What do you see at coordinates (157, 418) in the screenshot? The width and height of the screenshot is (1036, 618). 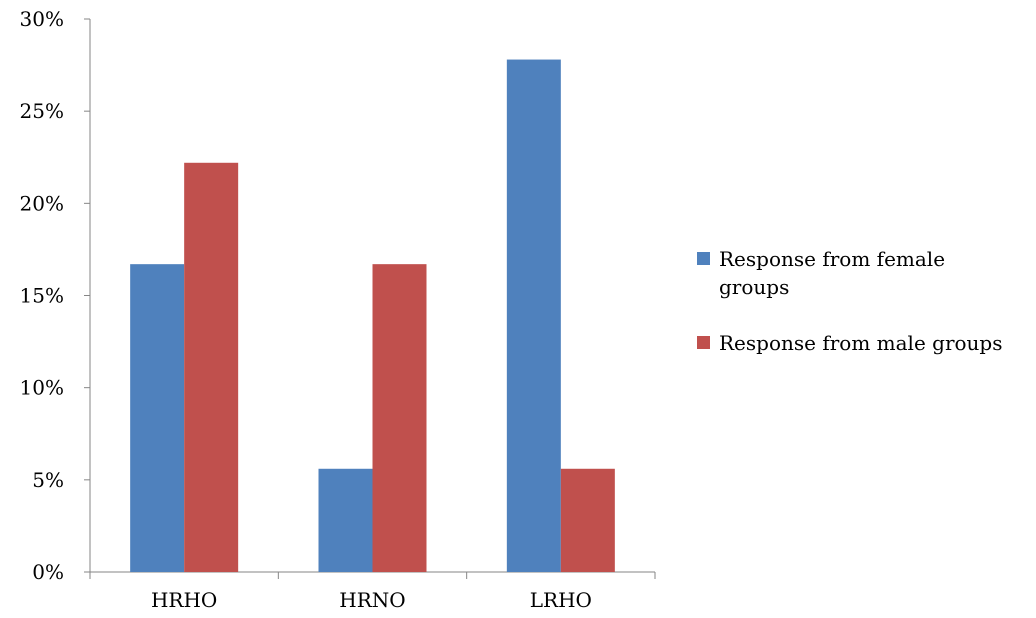 I see `bar-female-hrho` at bounding box center [157, 418].